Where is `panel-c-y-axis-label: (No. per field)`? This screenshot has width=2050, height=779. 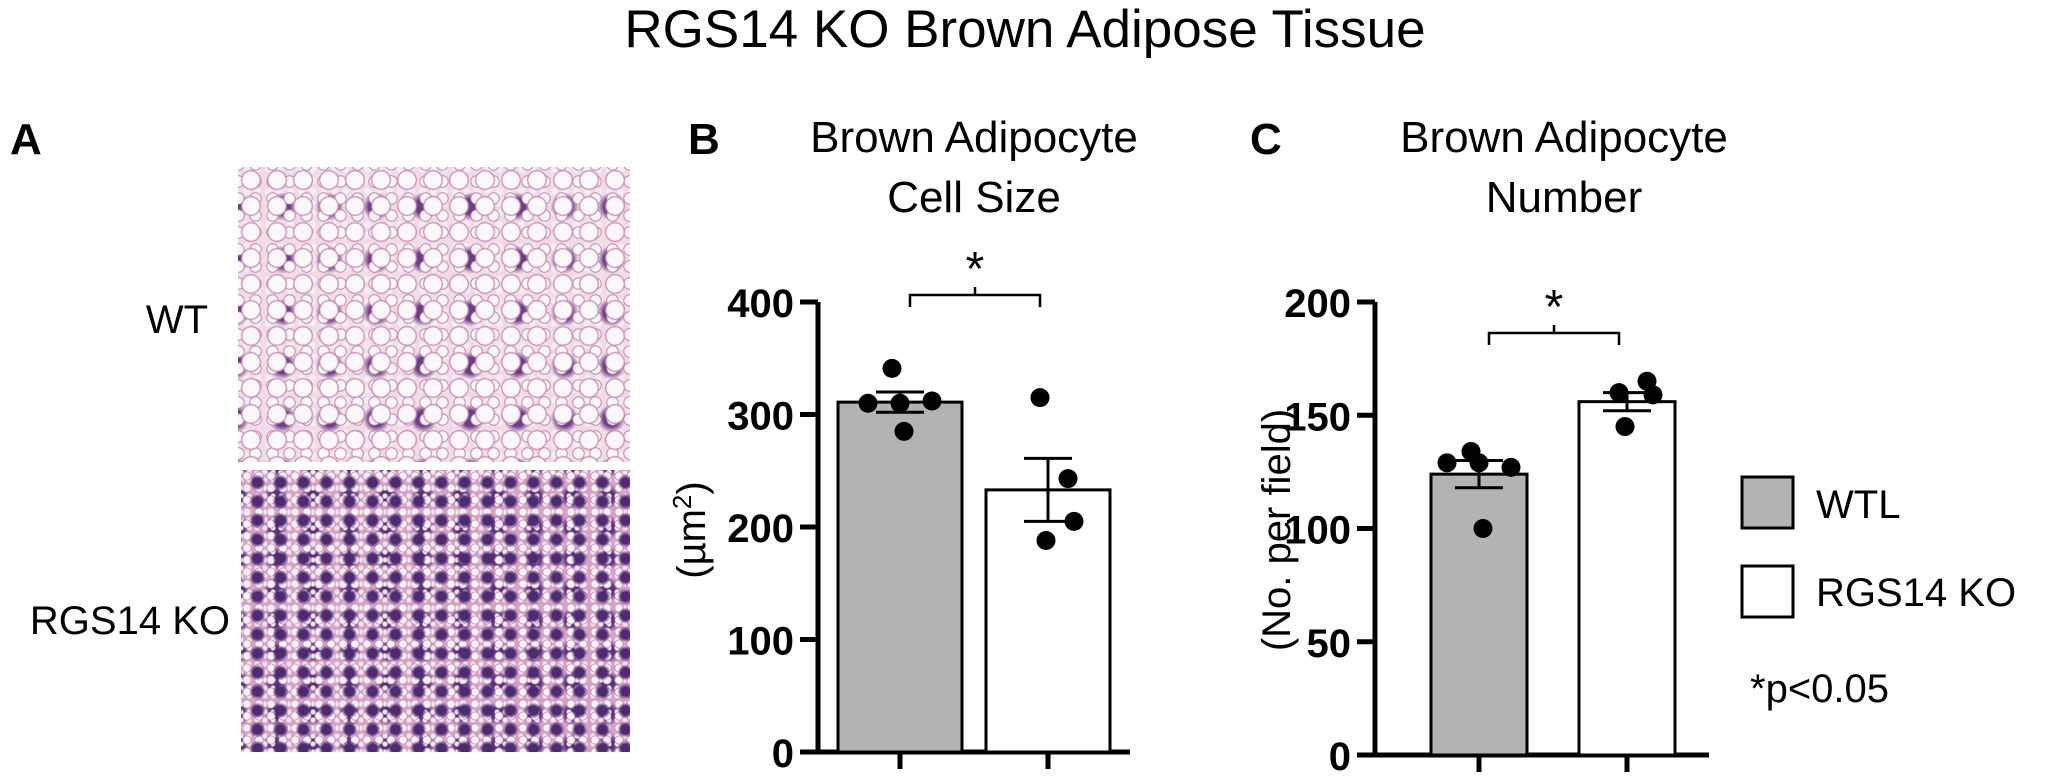
panel-c-y-axis-label: (No. per field) is located at coordinates (1277, 530).